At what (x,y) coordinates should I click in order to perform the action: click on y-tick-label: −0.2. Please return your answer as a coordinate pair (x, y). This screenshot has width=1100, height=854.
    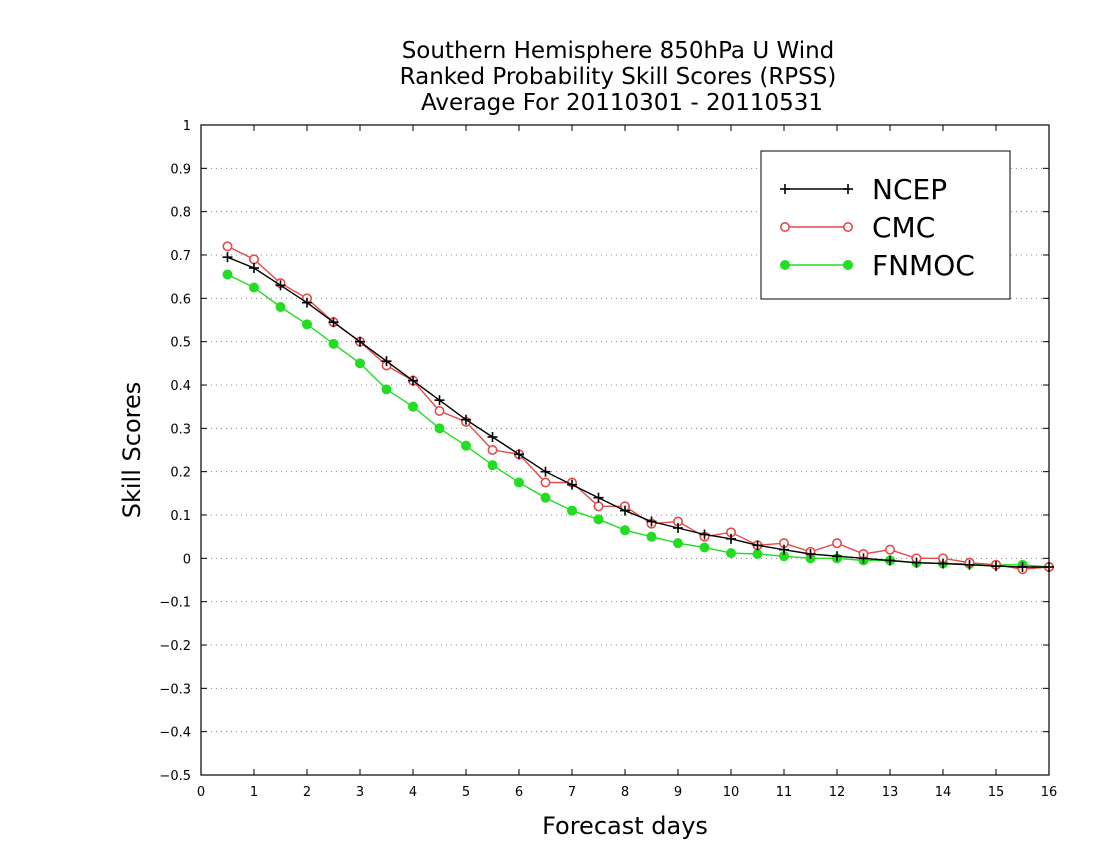
    Looking at the image, I should click on (175, 646).